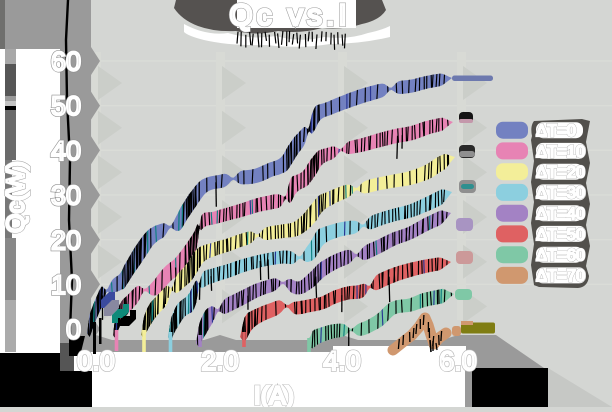  I want to click on svg-text: ΔT=10, so click(560, 152).